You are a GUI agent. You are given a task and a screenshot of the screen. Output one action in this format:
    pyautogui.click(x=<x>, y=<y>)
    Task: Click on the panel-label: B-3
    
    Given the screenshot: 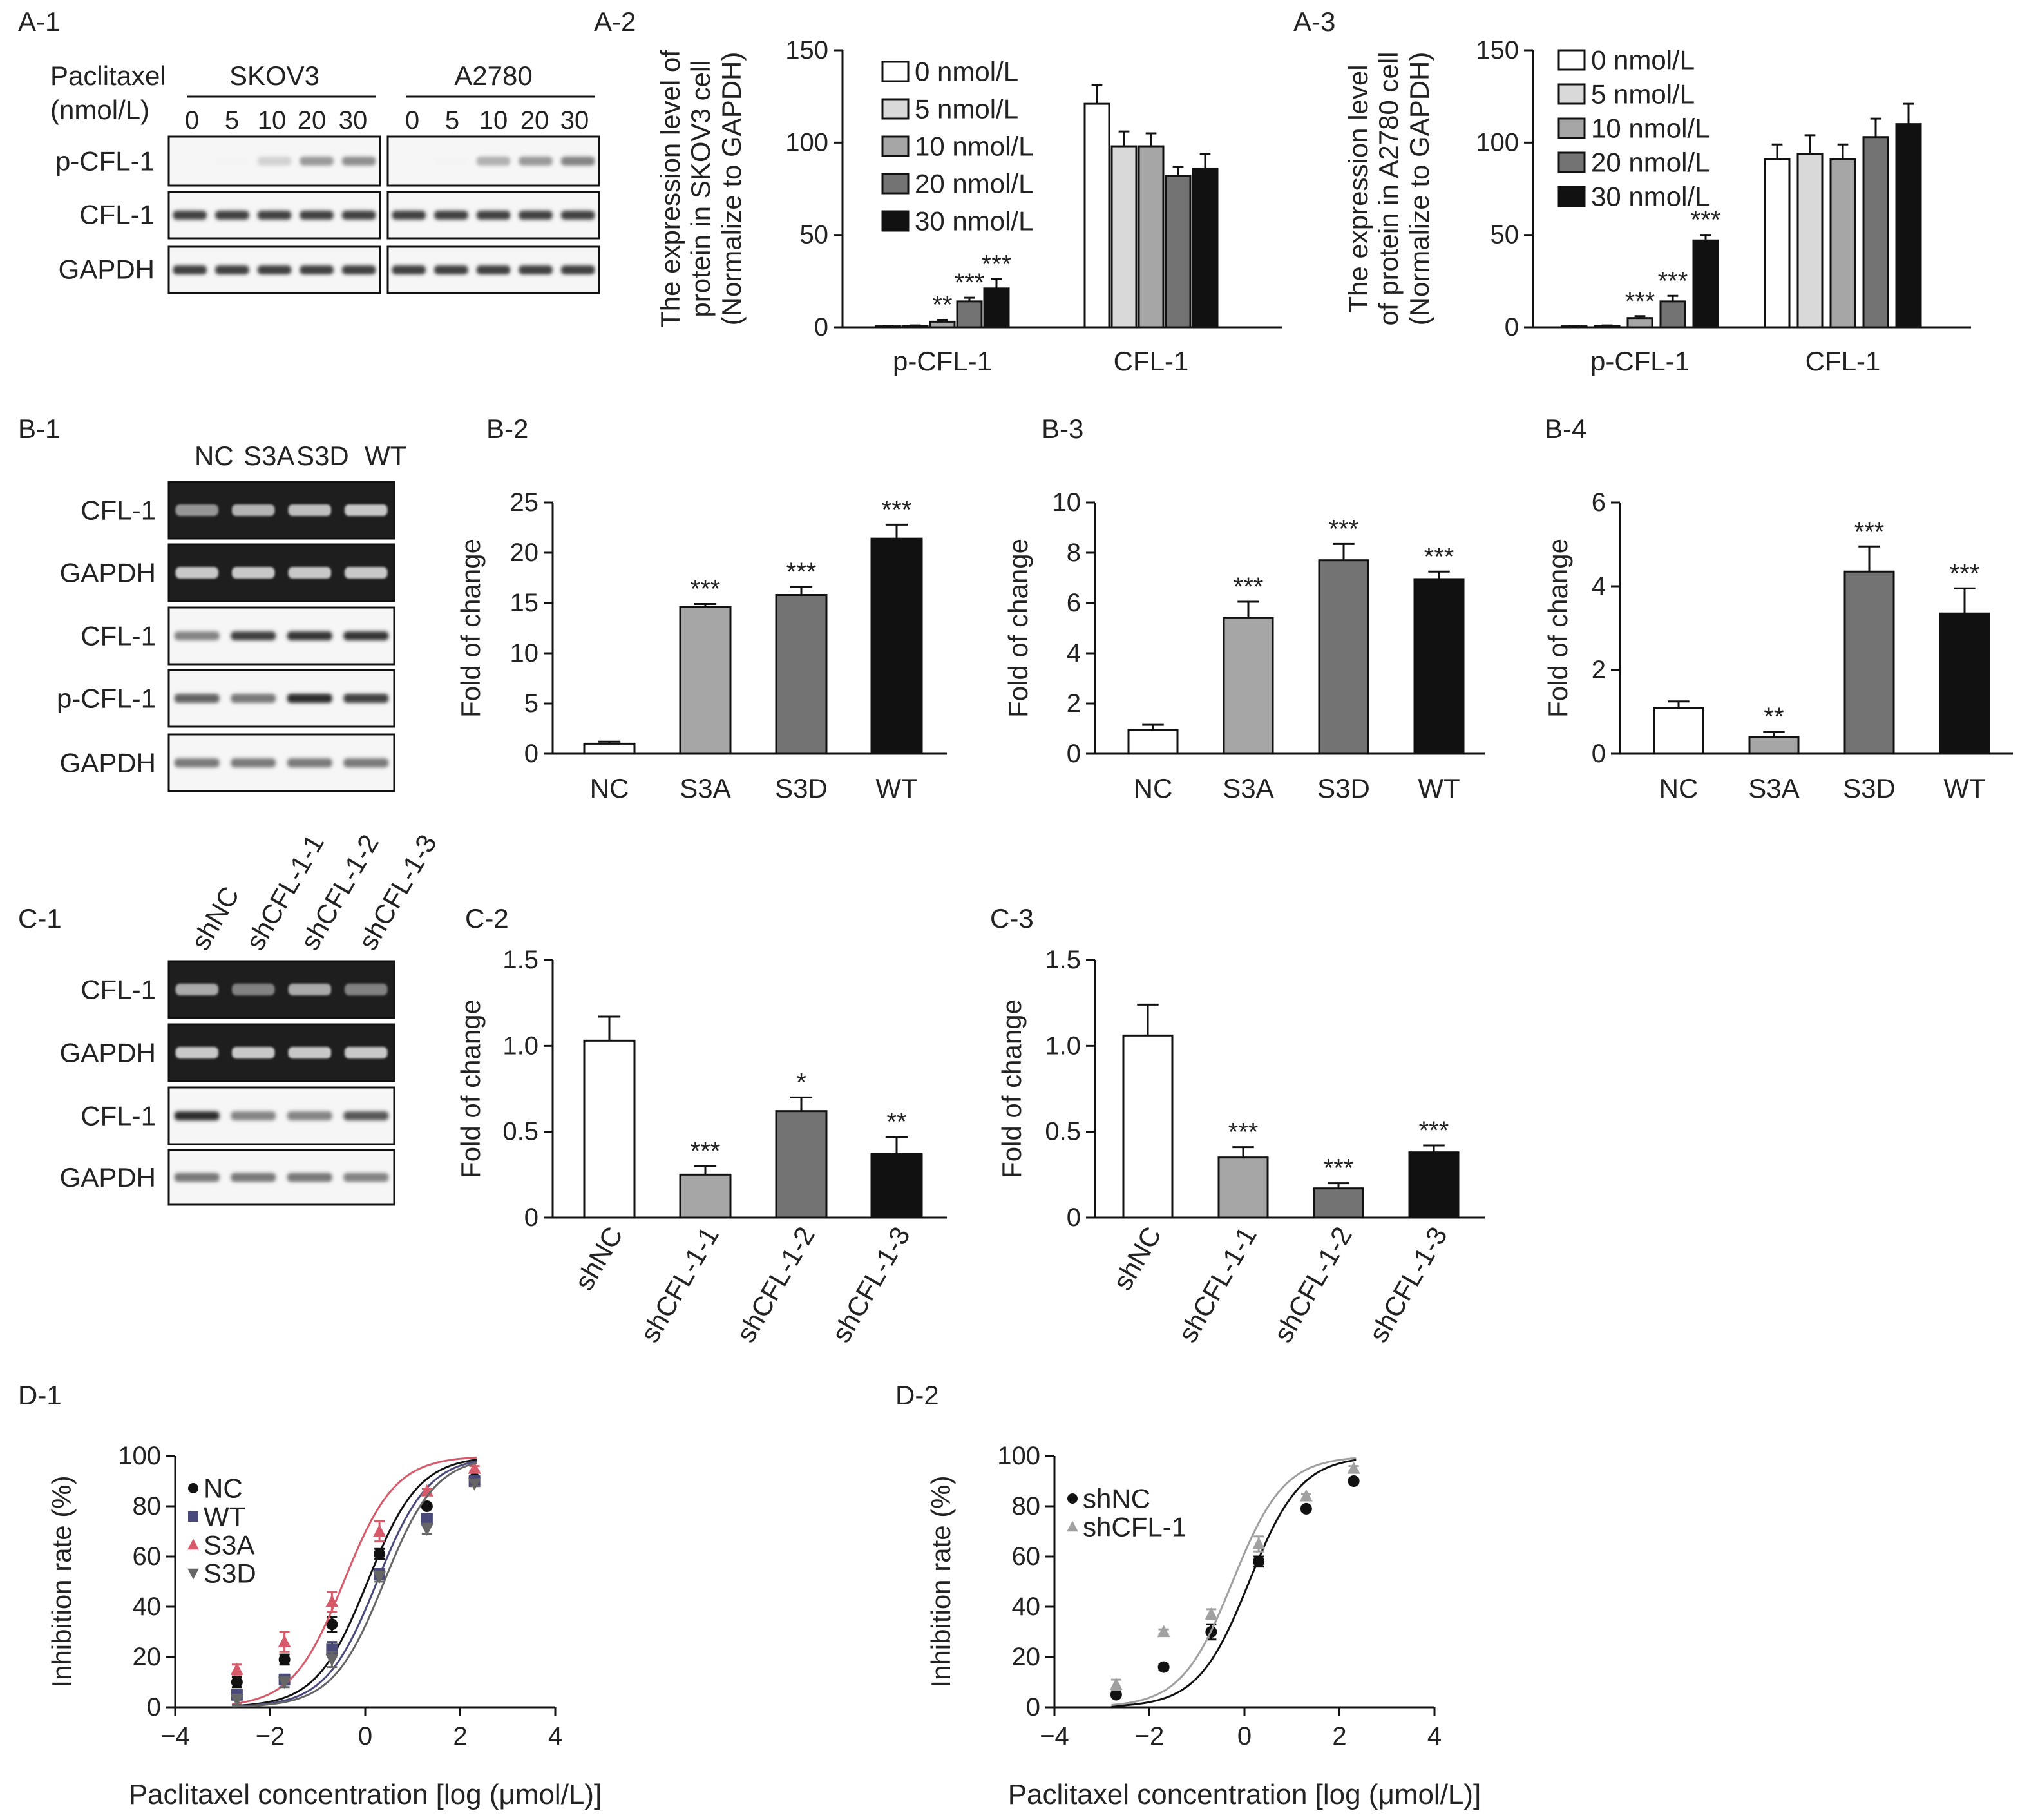 What is the action you would take?
    pyautogui.click(x=1062, y=429)
    